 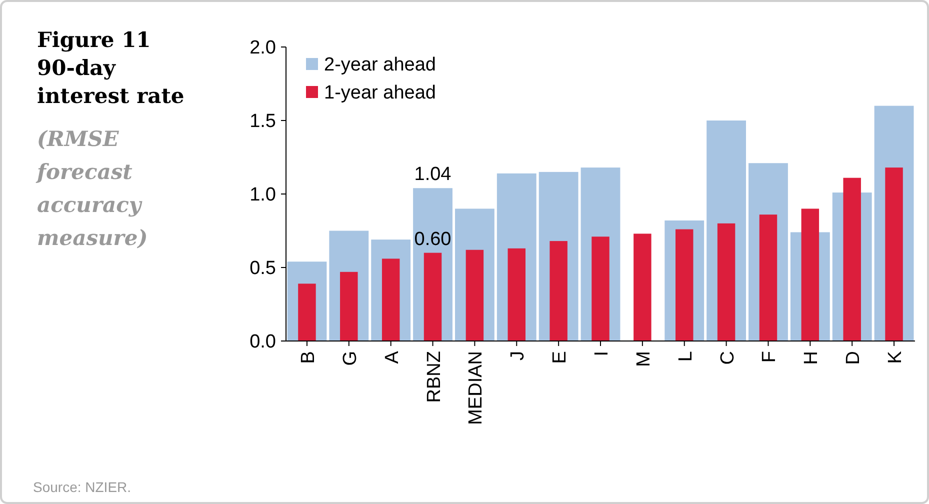 What do you see at coordinates (476, 388) in the screenshot?
I see `x-tick-label: MEDIAN` at bounding box center [476, 388].